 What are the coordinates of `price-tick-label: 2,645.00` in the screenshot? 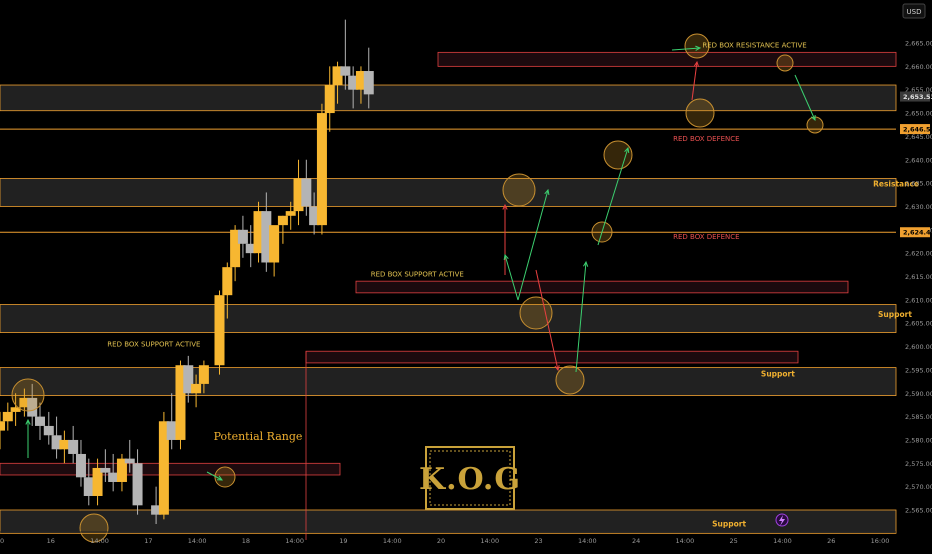 It's located at (918, 137).